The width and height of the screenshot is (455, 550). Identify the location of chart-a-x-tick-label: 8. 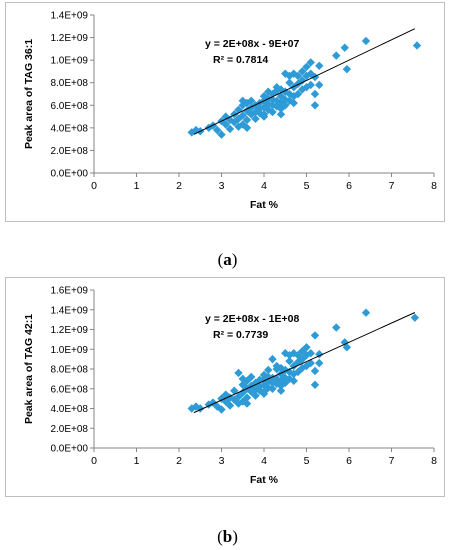
(434, 186).